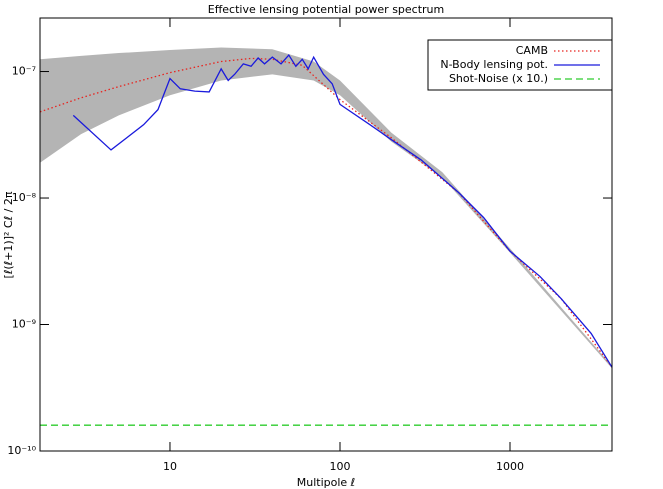  Describe the element at coordinates (170, 466) in the screenshot. I see `x-tick-label: 10` at that location.